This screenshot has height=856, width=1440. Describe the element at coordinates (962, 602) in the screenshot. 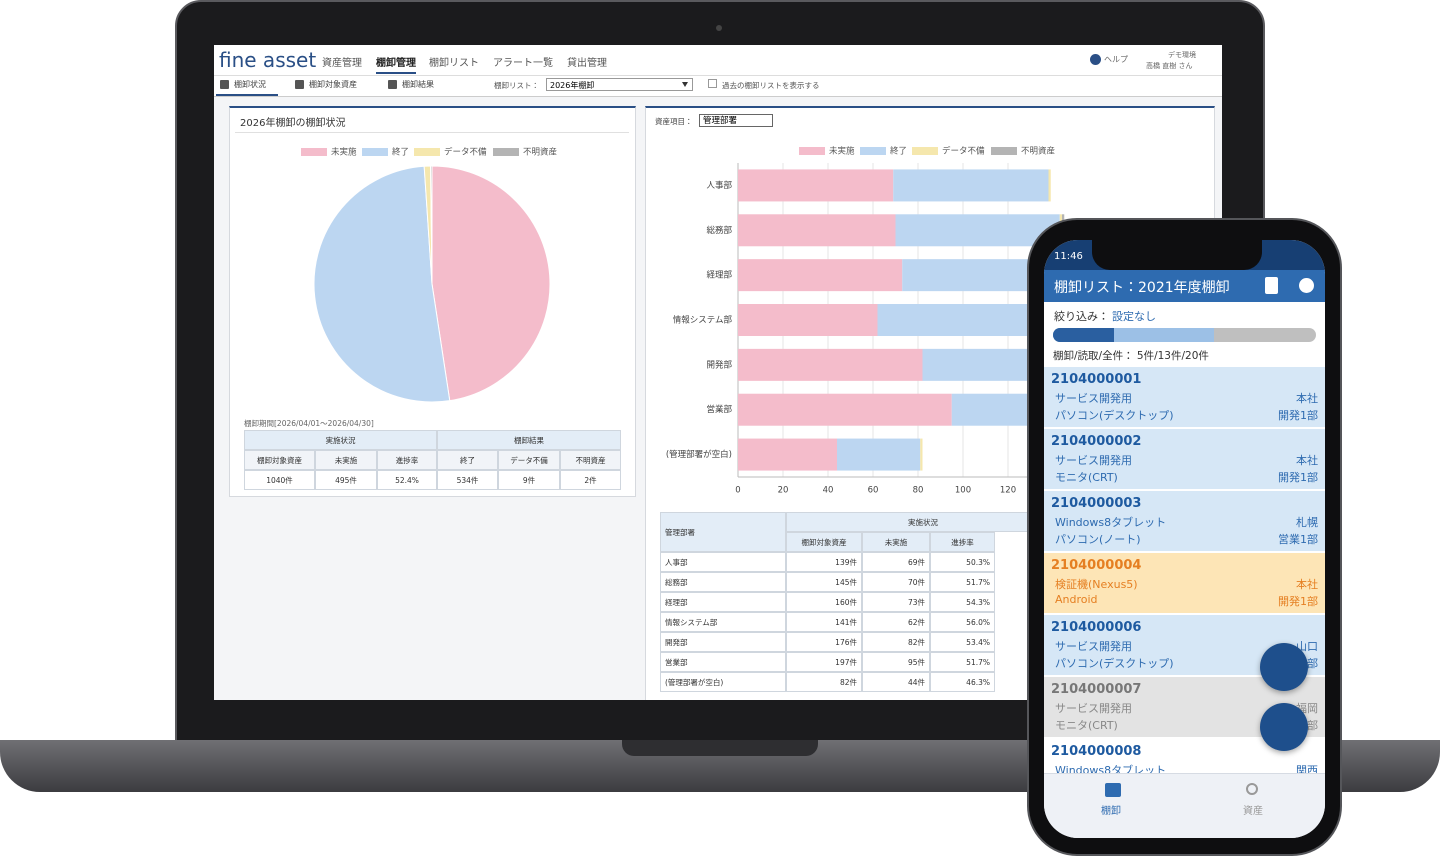

I see `table-cell: 54.3%` at that location.